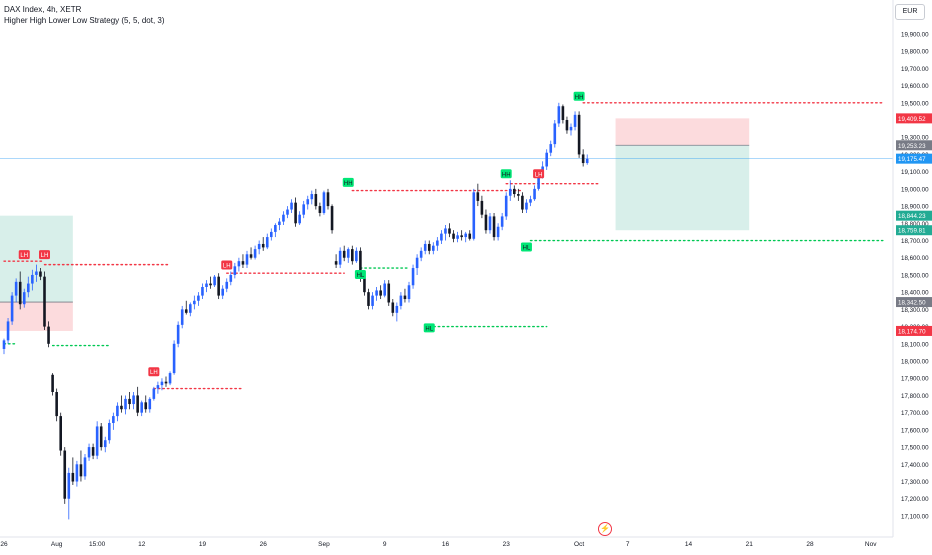 This screenshot has width=932, height=555. What do you see at coordinates (682, 188) in the screenshot?
I see `take-profit-zone` at bounding box center [682, 188].